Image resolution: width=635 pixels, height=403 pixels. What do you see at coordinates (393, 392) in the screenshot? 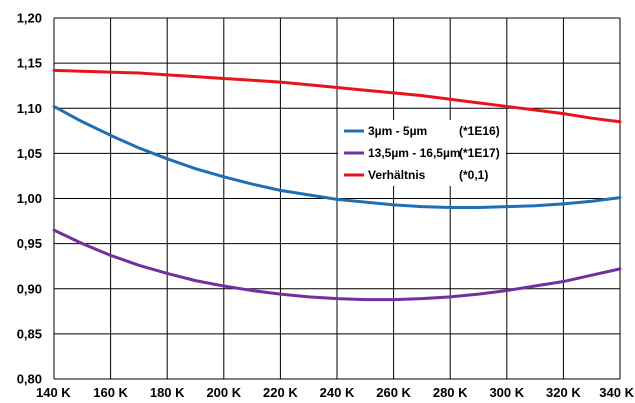
I see `x-tick-label: 260 K` at bounding box center [393, 392].